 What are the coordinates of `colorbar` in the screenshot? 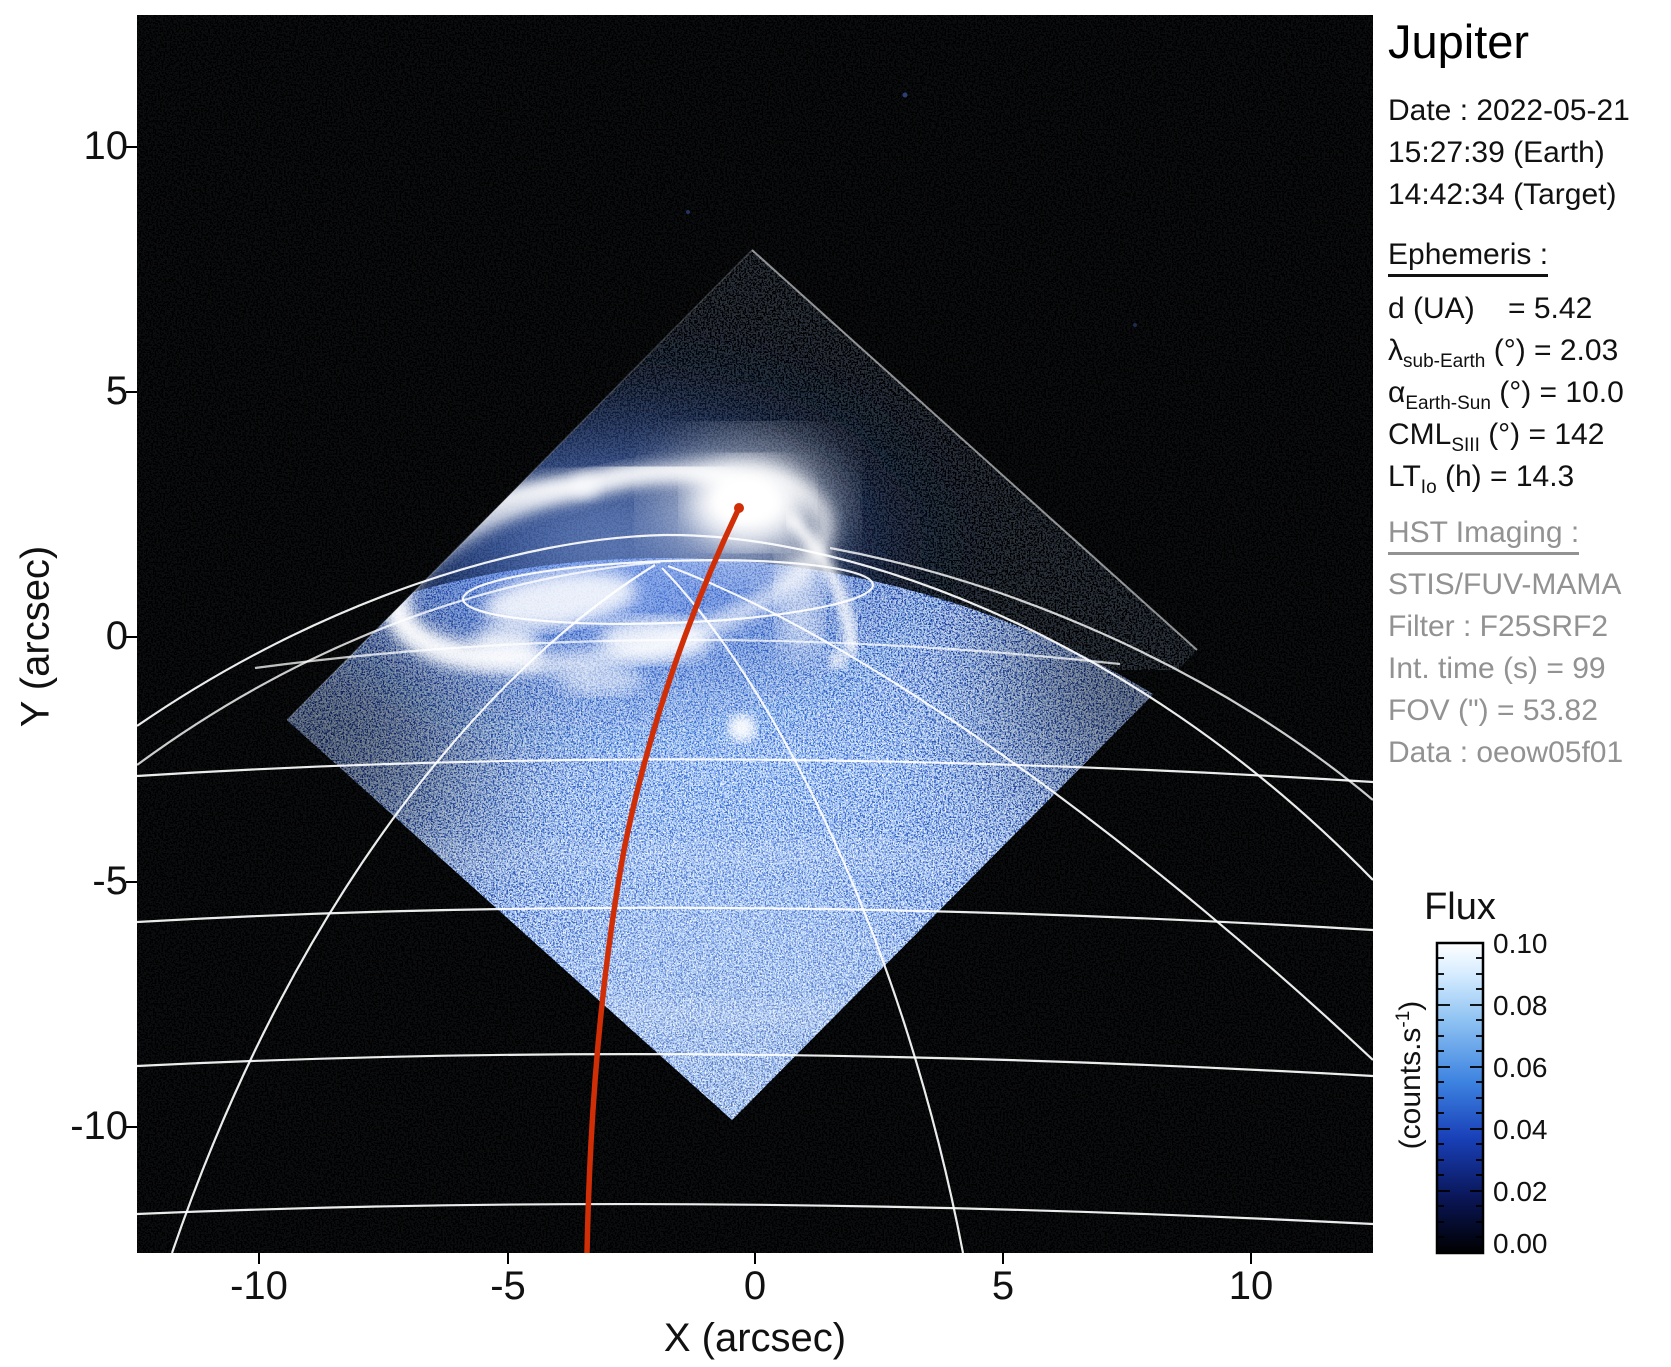 It's located at (1460, 1098).